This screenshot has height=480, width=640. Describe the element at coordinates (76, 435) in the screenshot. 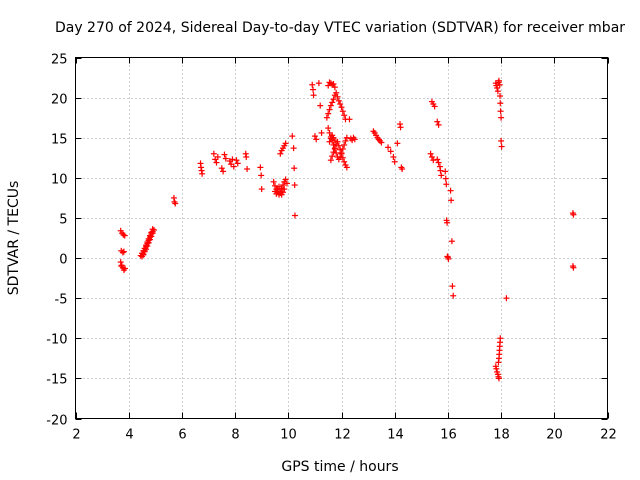

I see `x-tick-label: 2` at that location.